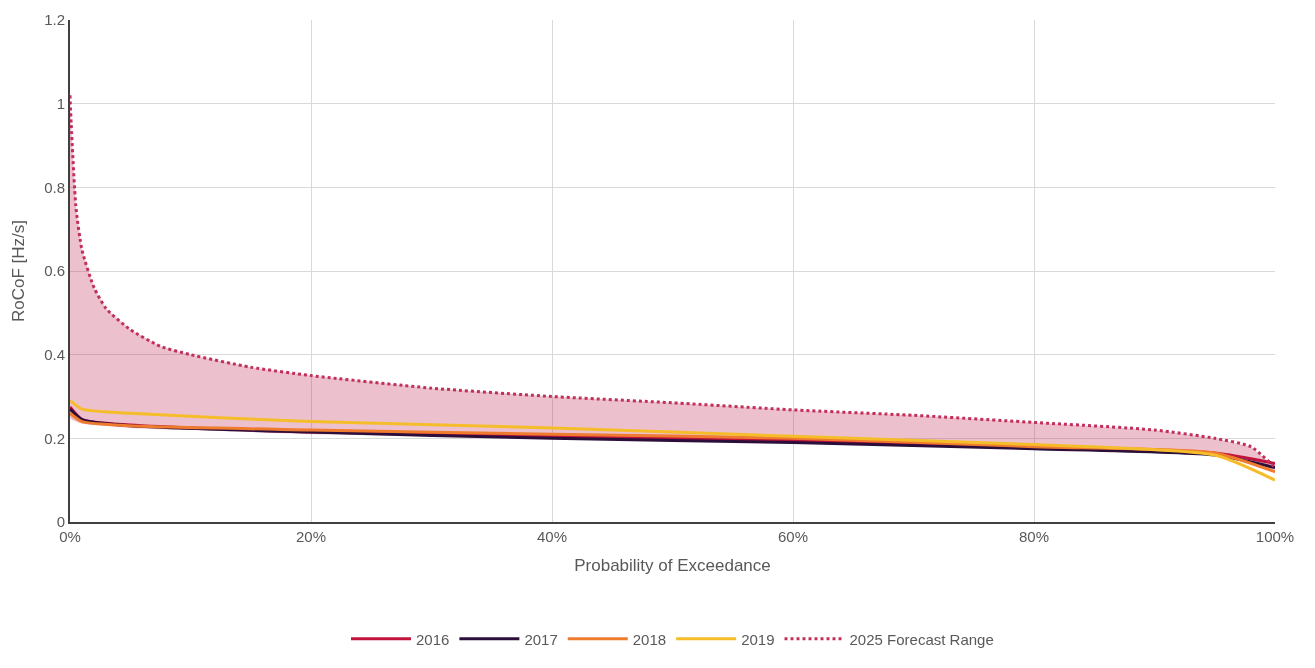 This screenshot has height=668, width=1315. What do you see at coordinates (311, 536) in the screenshot?
I see `x-tick-label: 20%` at bounding box center [311, 536].